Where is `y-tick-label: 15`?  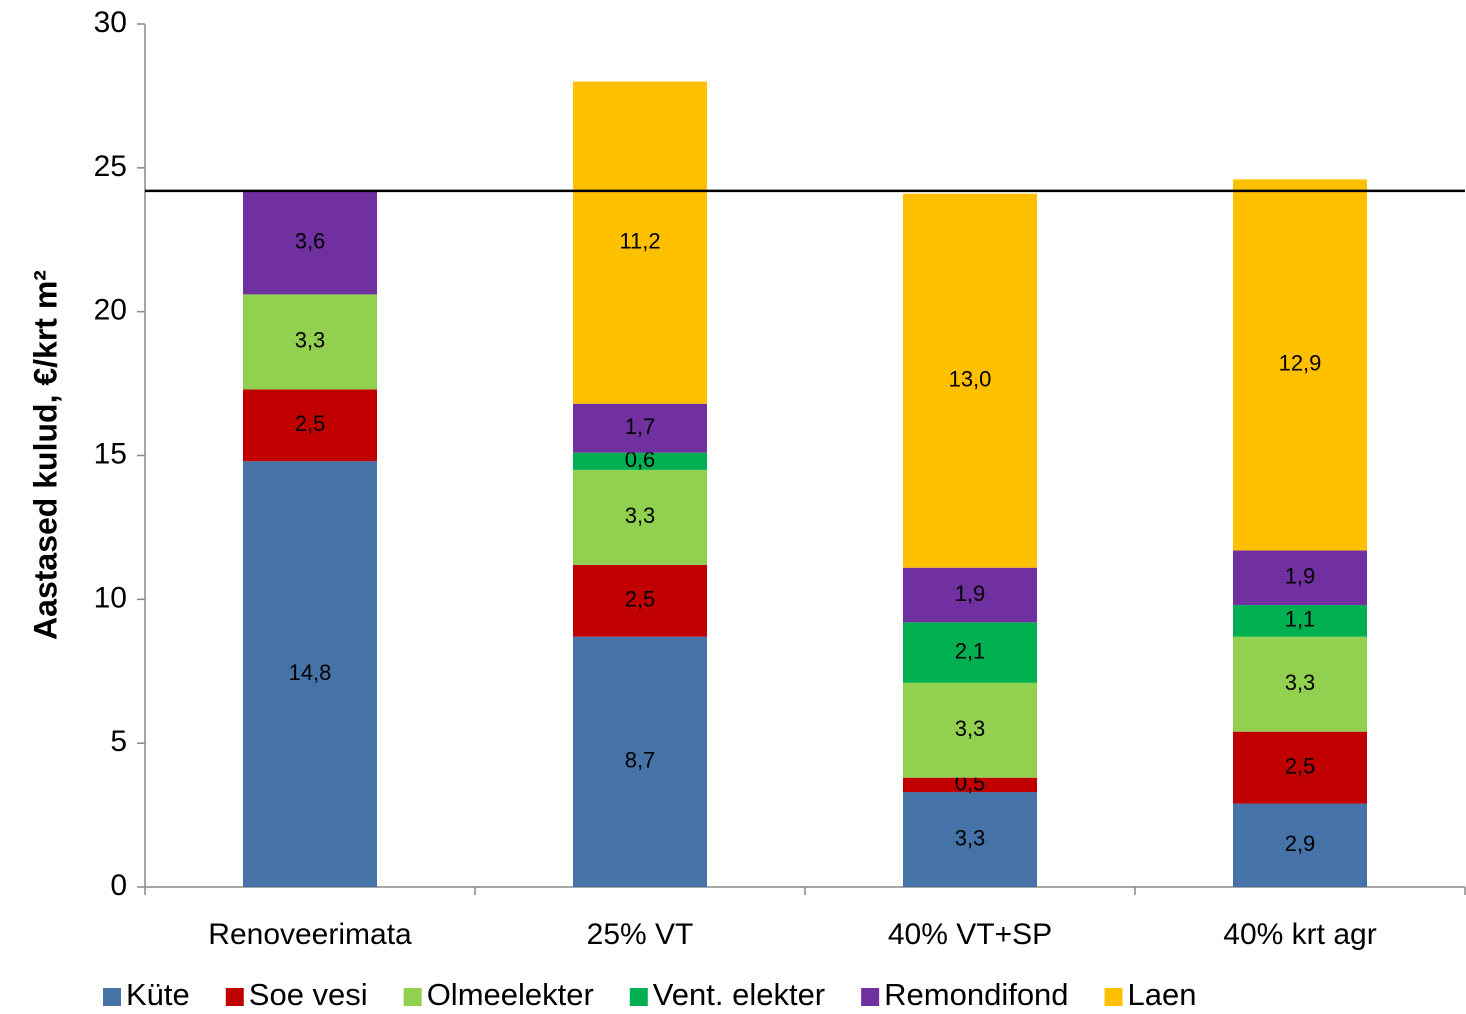
y-tick-label: 15 is located at coordinates (110, 453).